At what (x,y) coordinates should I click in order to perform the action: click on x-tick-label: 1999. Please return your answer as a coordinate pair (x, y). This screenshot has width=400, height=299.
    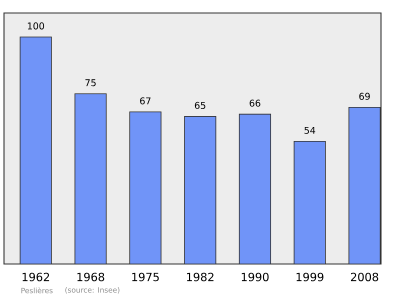
    Looking at the image, I should click on (310, 277).